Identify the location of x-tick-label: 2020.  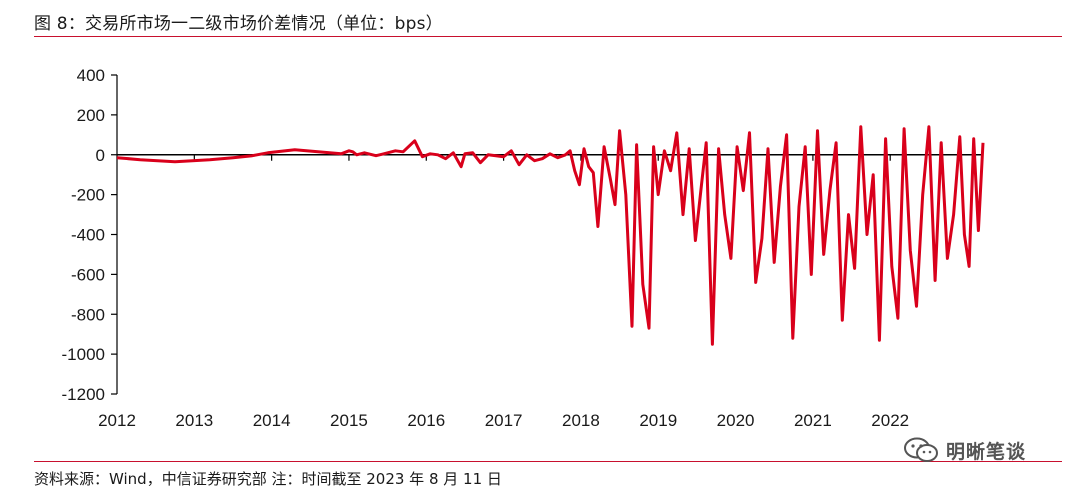
(736, 420).